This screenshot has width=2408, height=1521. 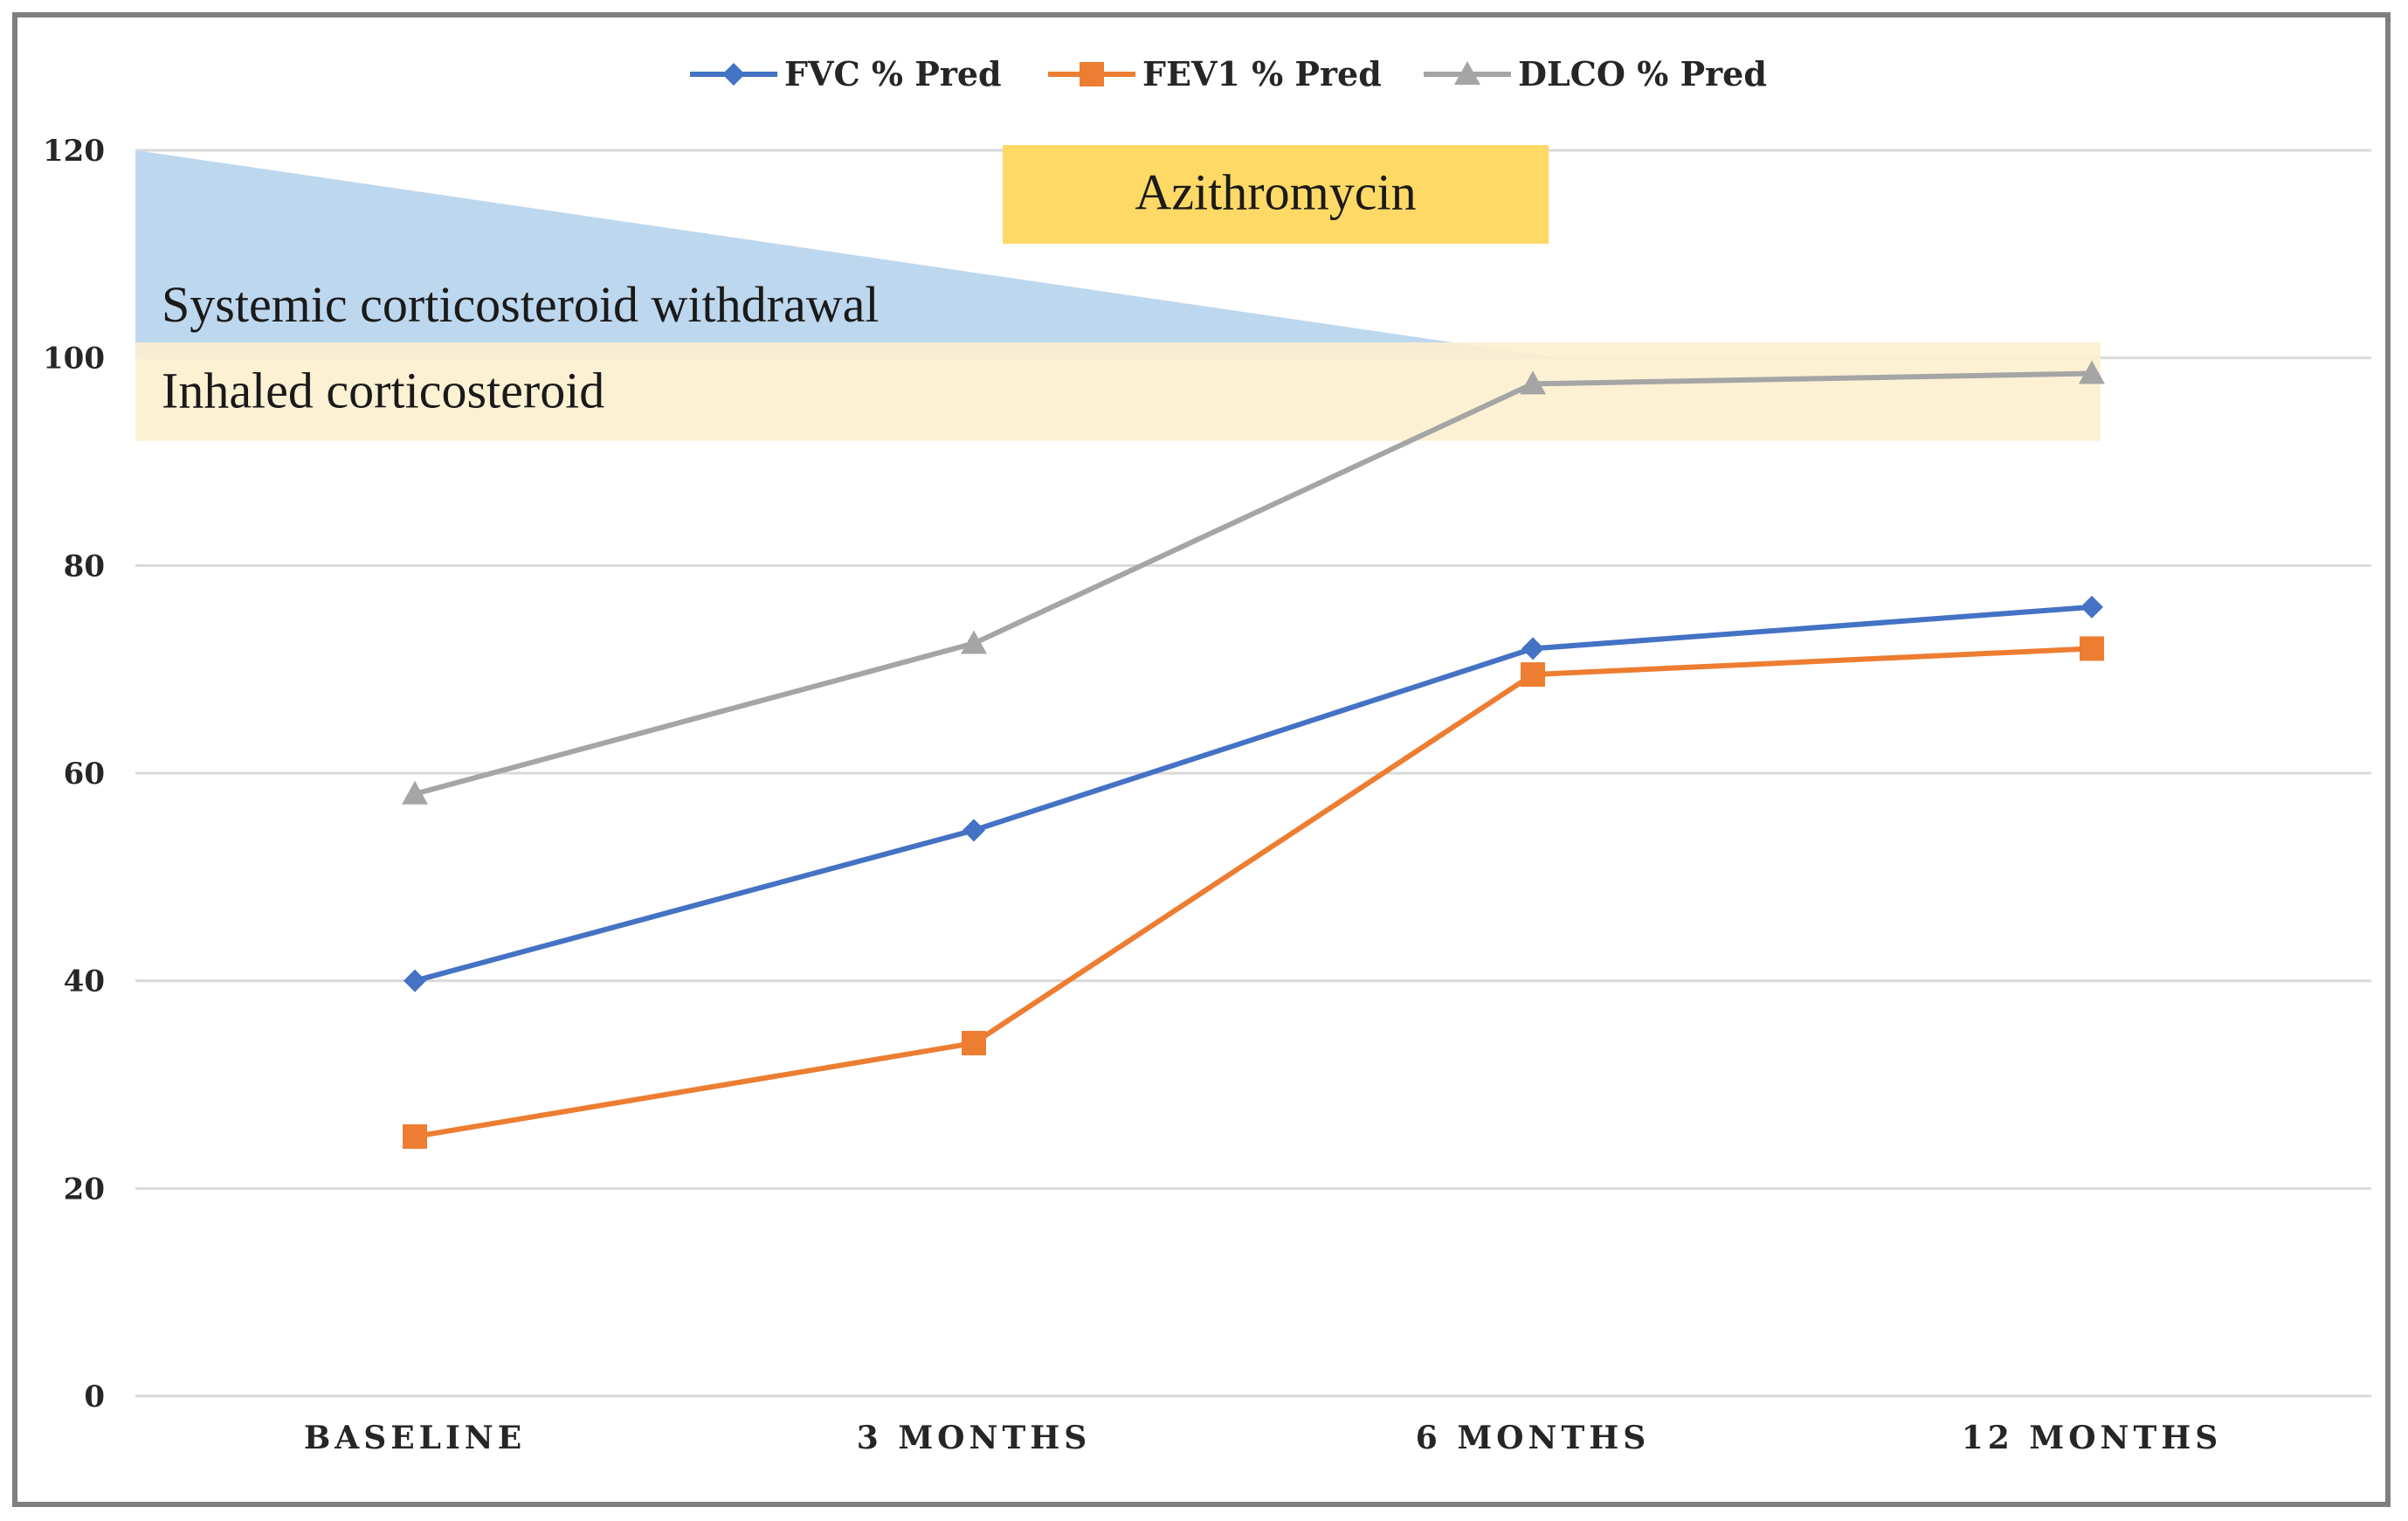 I want to click on legend-item: FEV1 % Pred, so click(x=1215, y=73).